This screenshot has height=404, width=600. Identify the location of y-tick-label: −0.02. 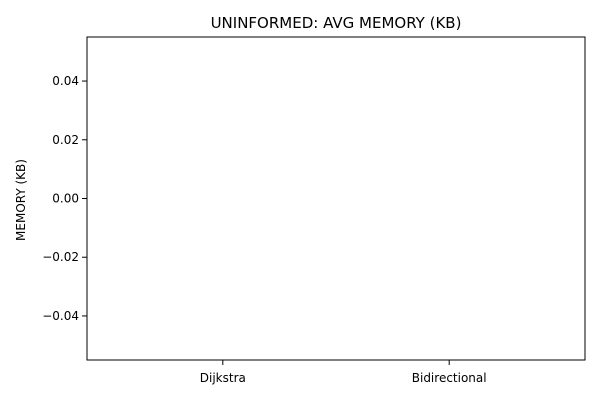
(60, 257).